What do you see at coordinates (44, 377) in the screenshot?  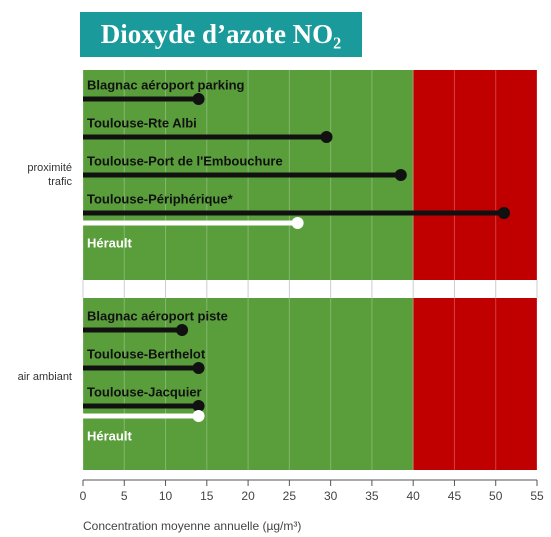 I see `group-label: air ambiant` at bounding box center [44, 377].